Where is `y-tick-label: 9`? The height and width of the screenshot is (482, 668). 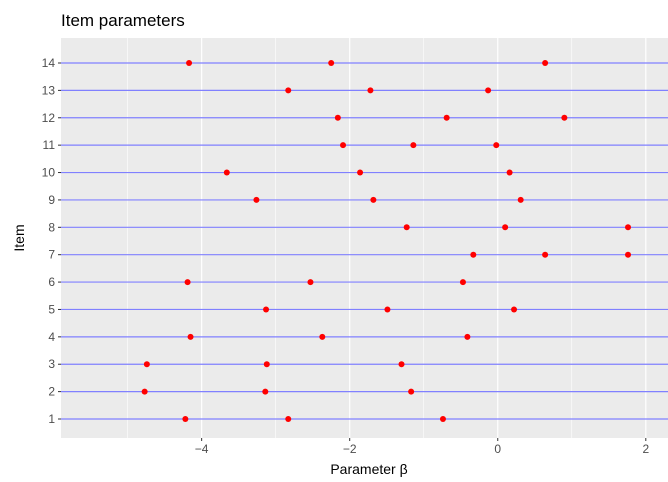
y-tick-label: 9 is located at coordinates (51, 200).